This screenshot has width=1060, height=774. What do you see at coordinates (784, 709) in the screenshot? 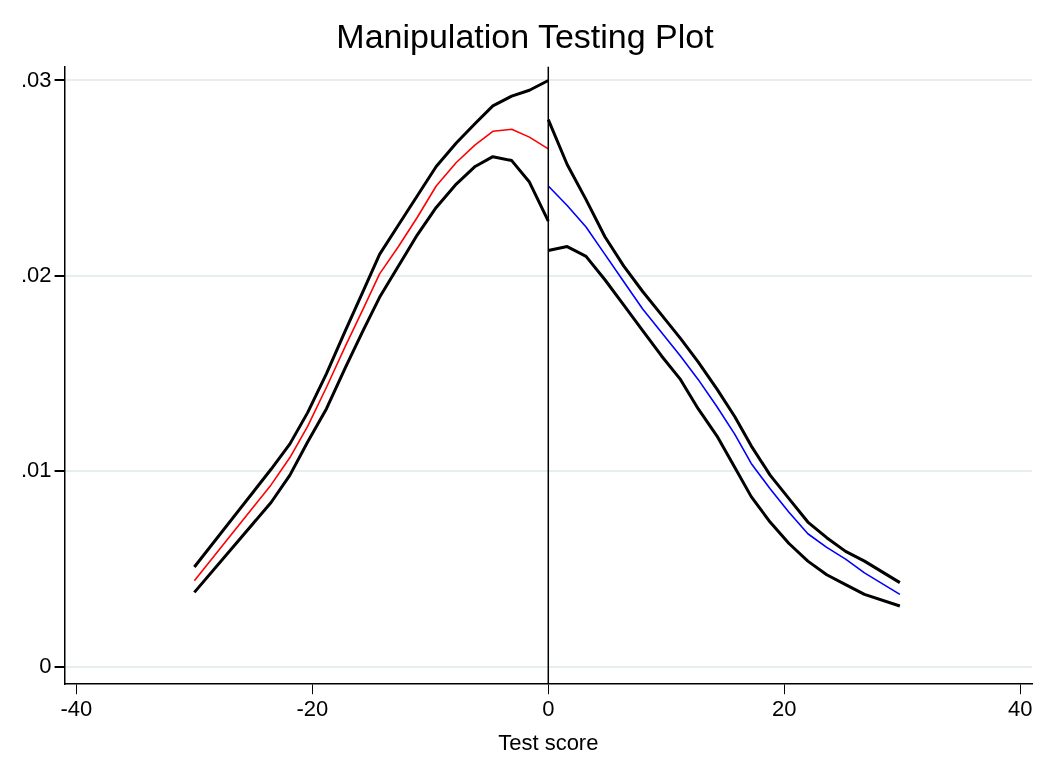
I see `x-tick-label: 20` at bounding box center [784, 709].